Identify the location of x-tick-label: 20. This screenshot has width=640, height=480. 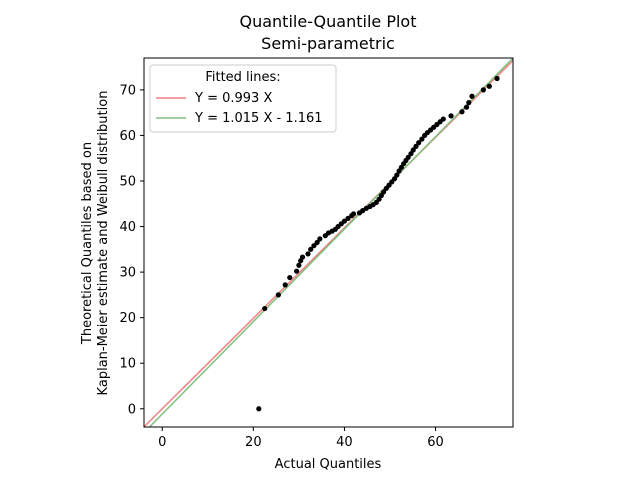
(253, 442).